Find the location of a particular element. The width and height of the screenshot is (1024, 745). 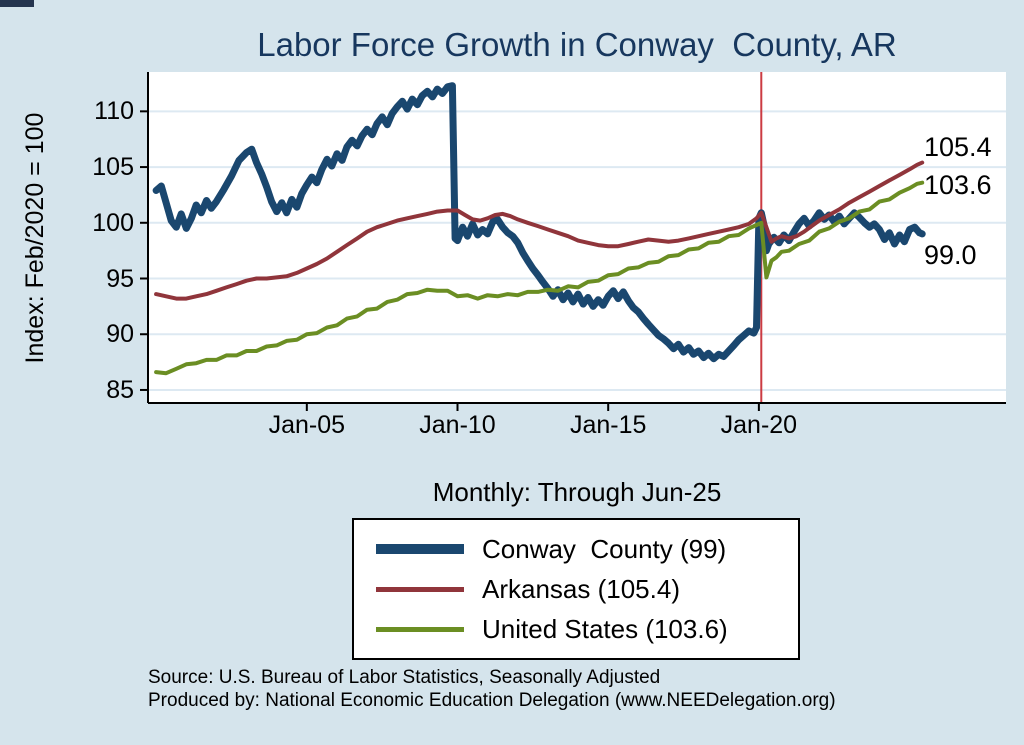

series-line-arkansas is located at coordinates (539, 230).